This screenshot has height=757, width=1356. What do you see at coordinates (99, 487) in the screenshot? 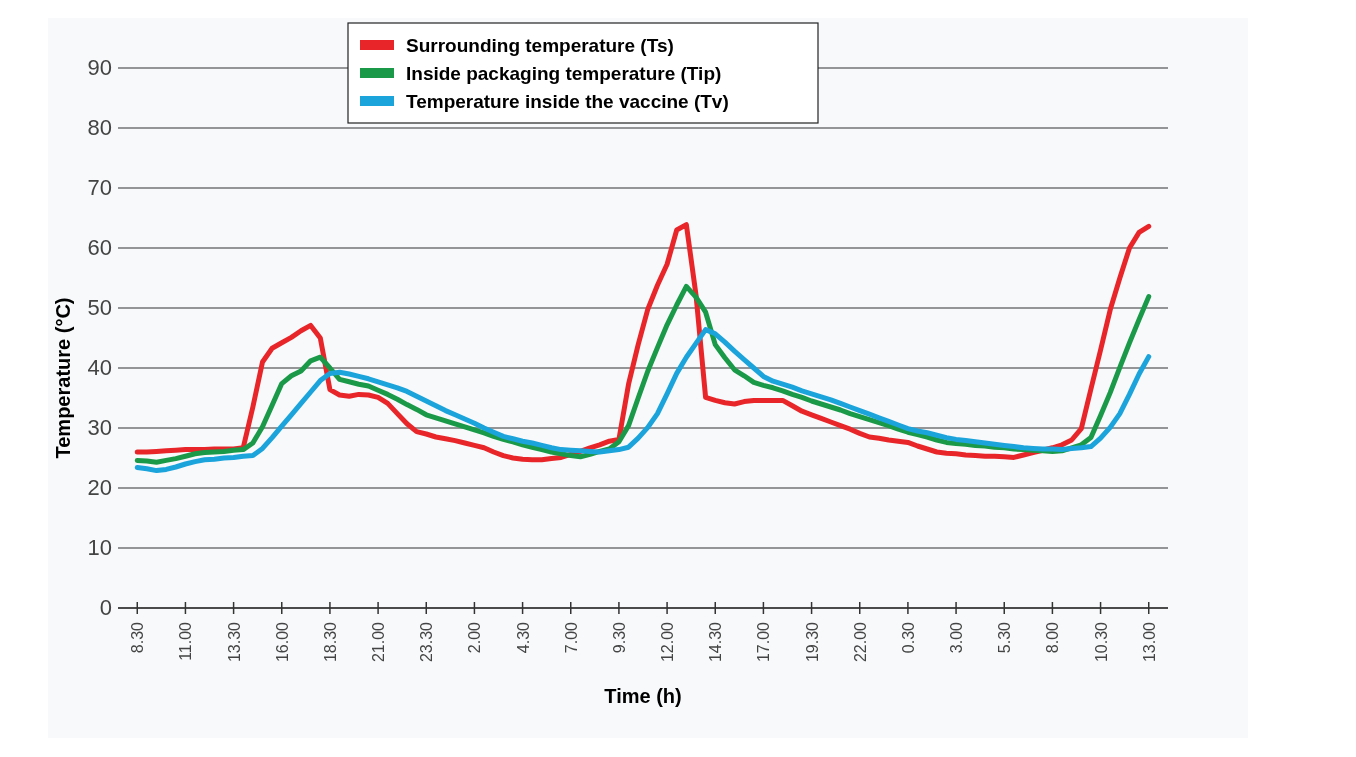
I see `y-tick-label: 20` at bounding box center [99, 487].